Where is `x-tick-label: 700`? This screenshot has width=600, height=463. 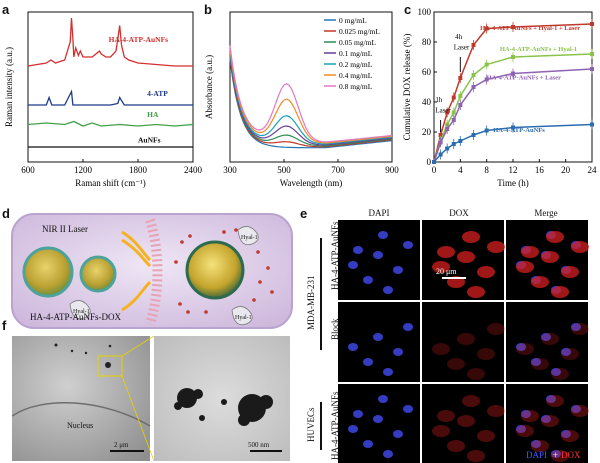
x-tick-label: 700 is located at coordinates (338, 170).